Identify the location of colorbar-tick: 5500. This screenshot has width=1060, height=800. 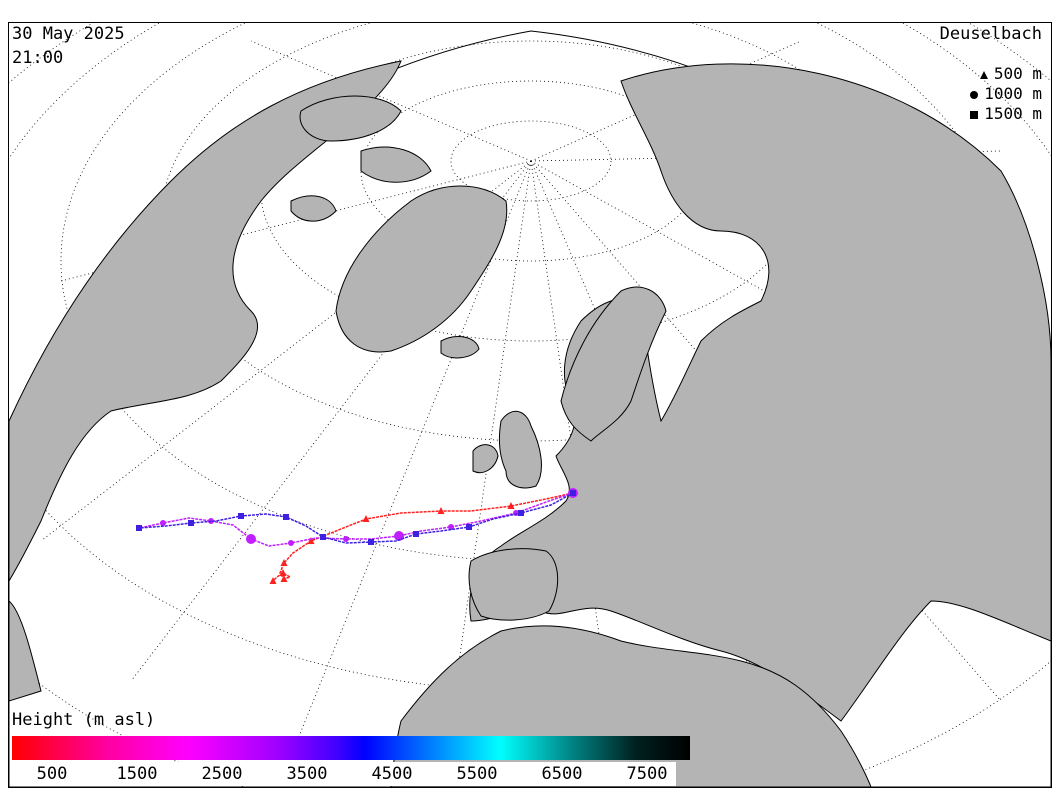
(477, 774).